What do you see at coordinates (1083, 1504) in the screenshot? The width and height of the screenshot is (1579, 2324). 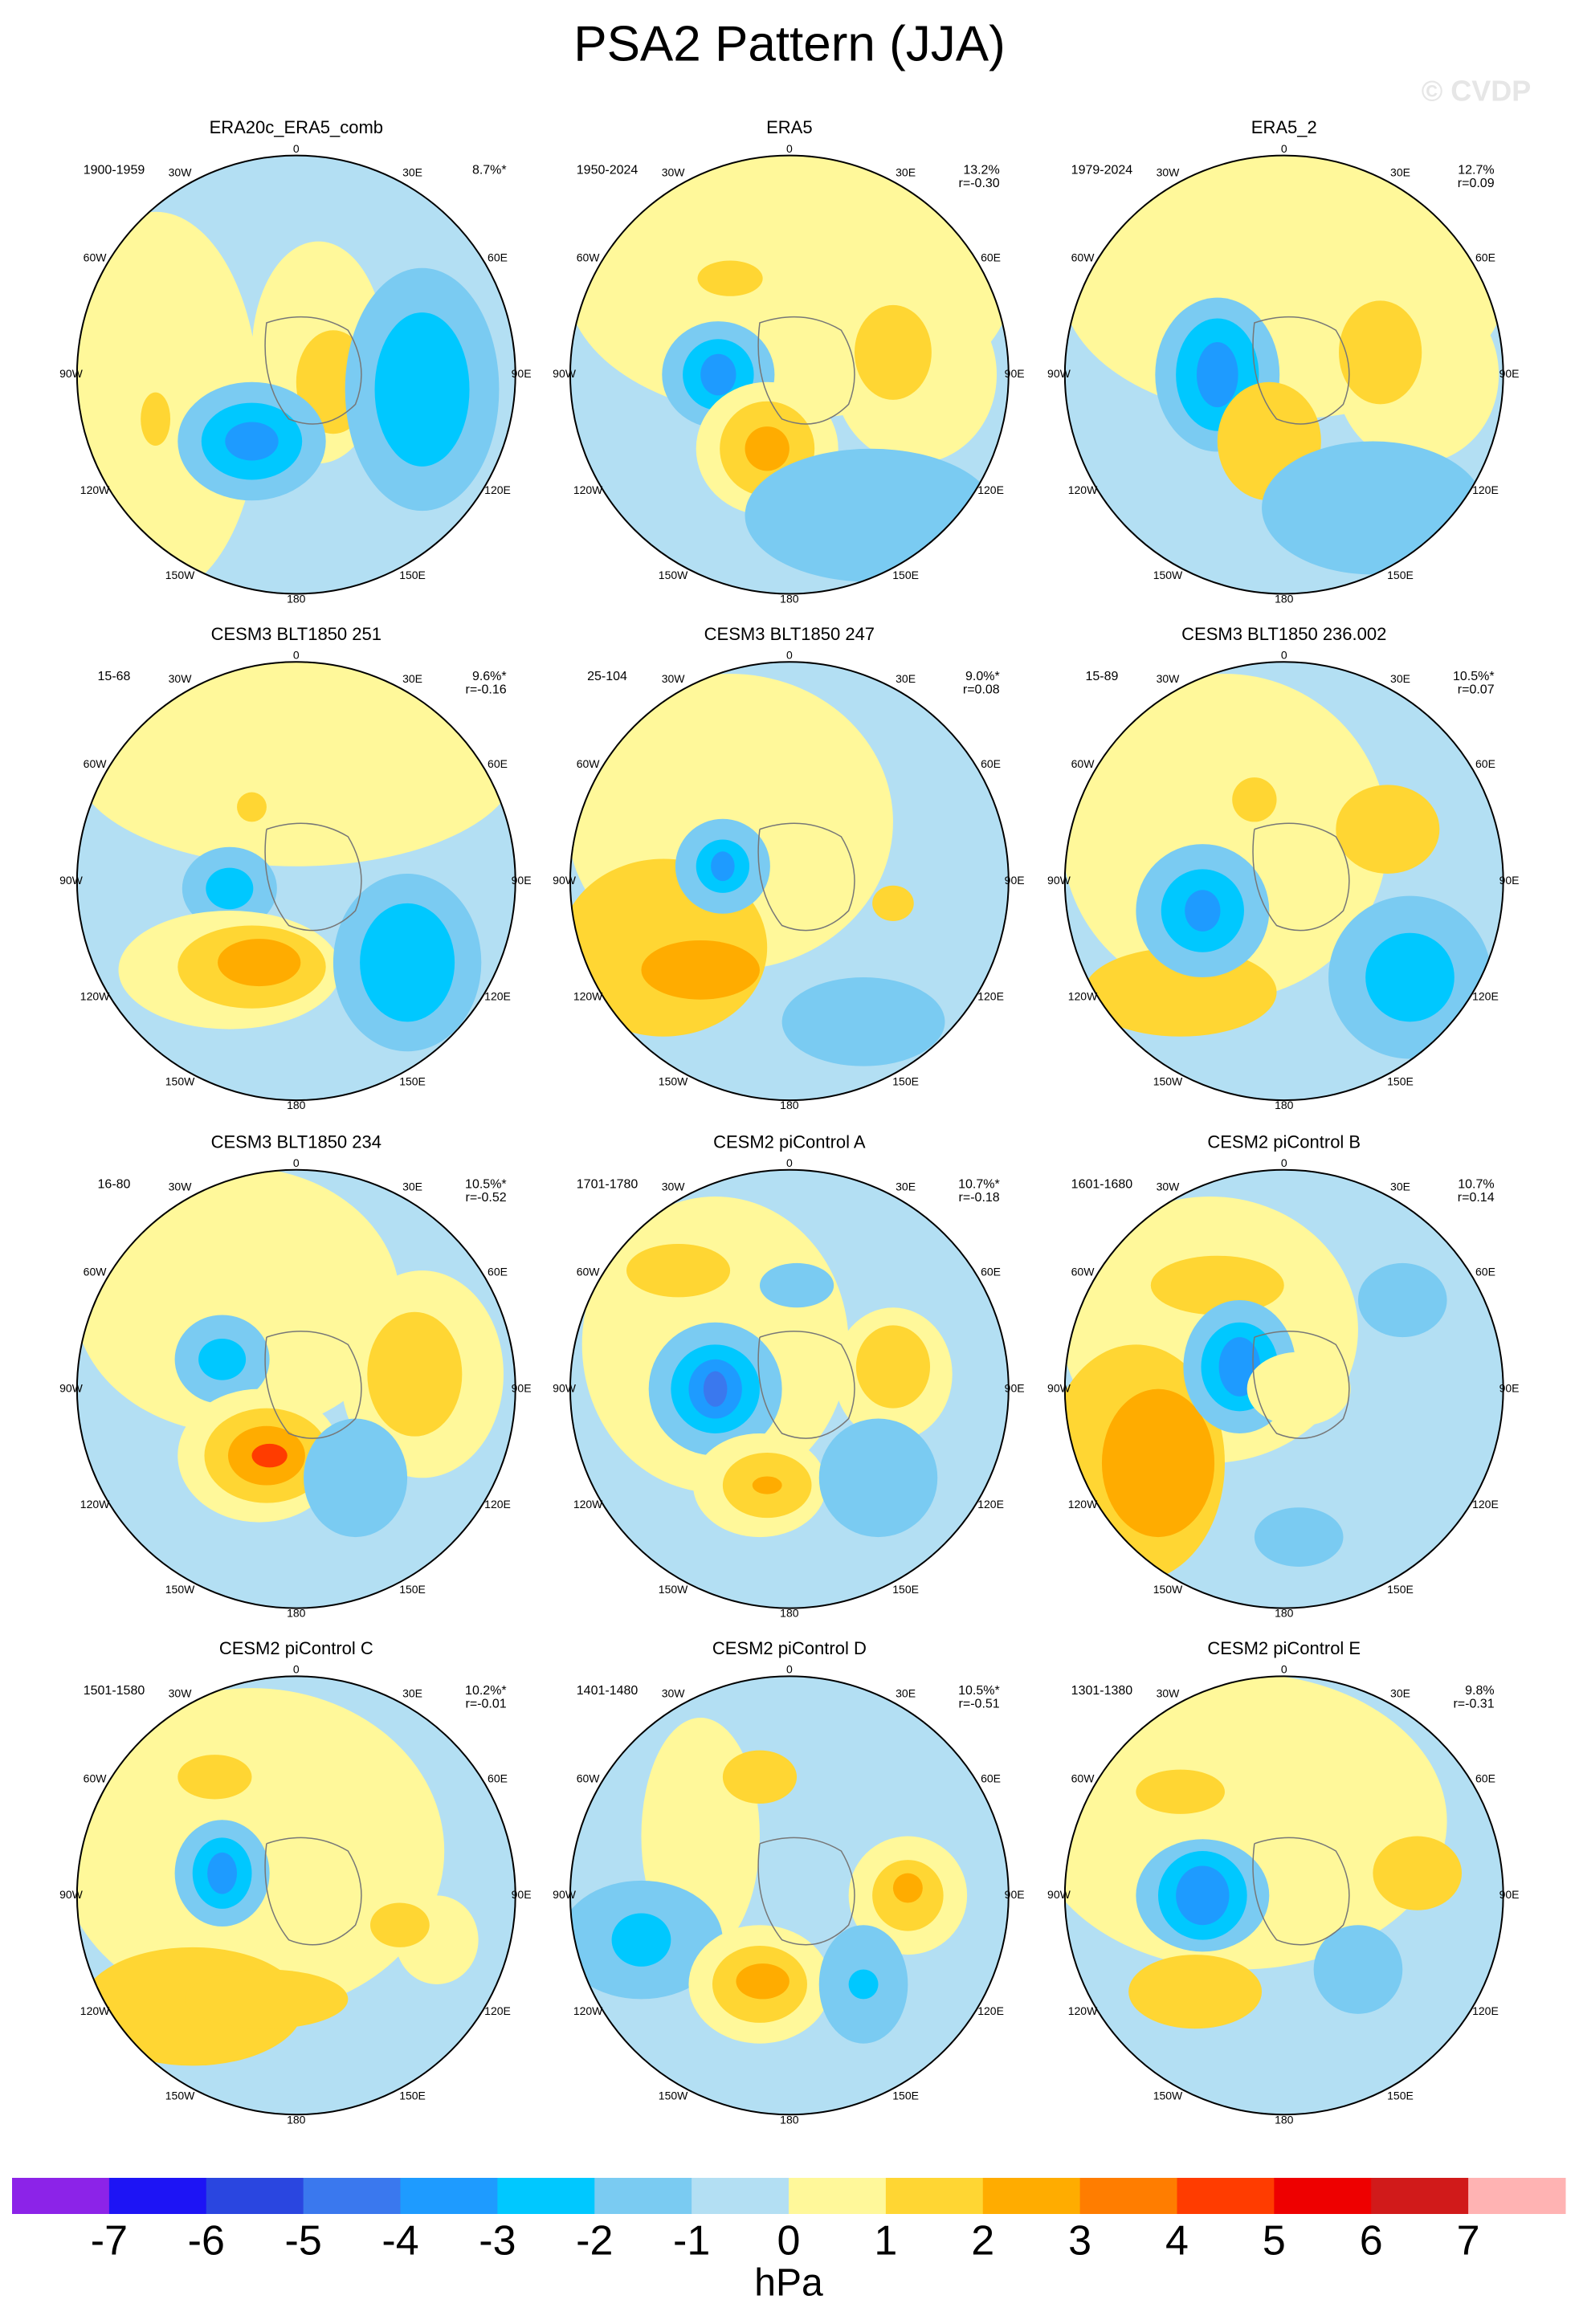 I see `longitude-label: 120W` at bounding box center [1083, 1504].